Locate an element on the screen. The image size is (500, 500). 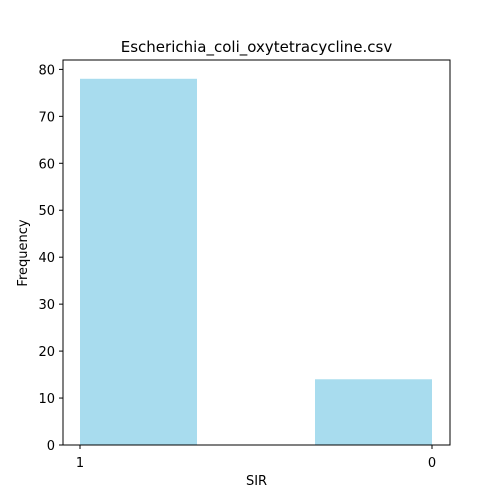
y-tick-label: 80 is located at coordinates (46, 70).